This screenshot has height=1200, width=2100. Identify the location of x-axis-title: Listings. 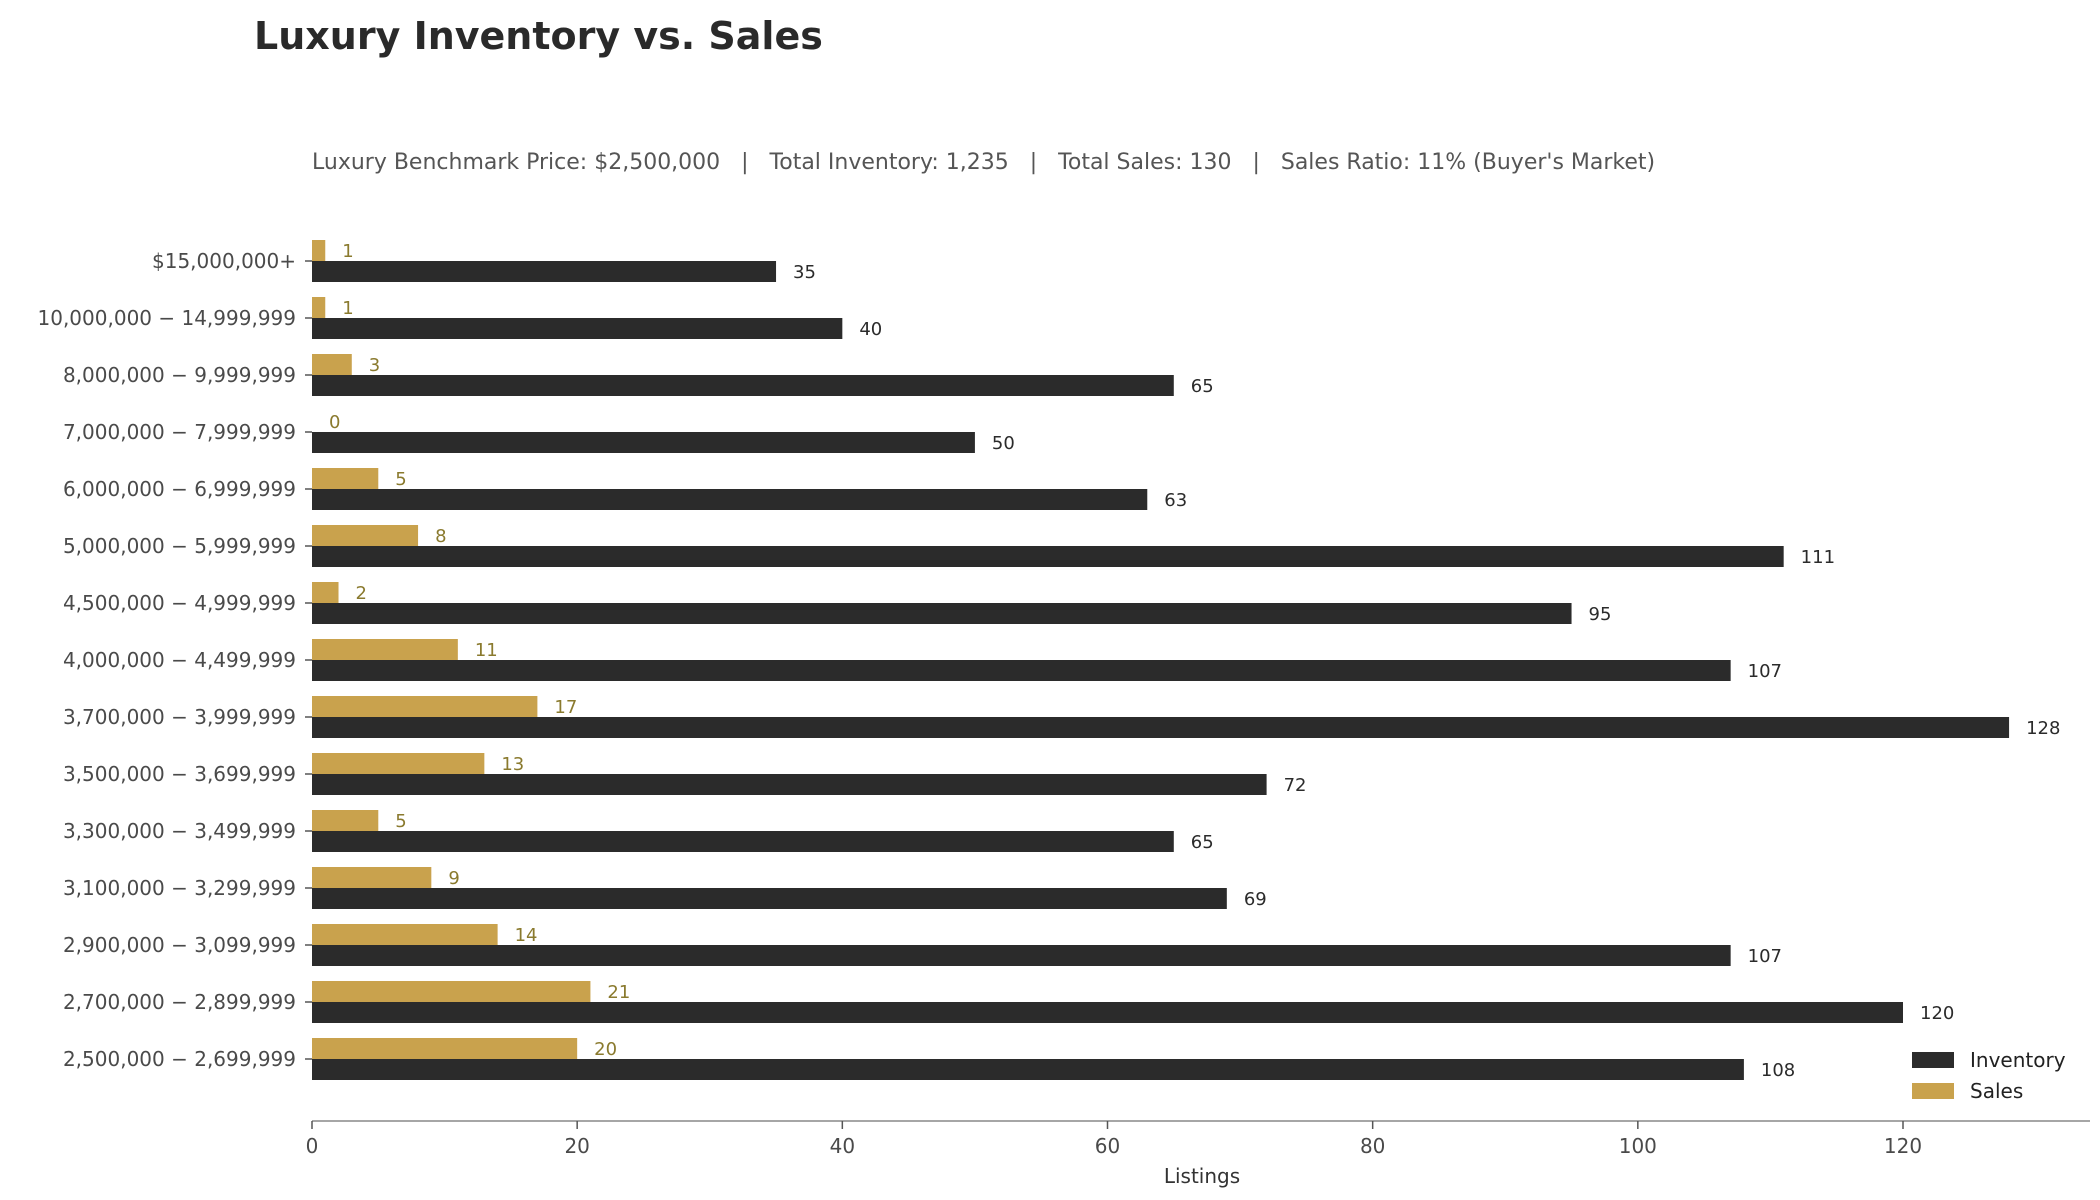
(1202, 1176).